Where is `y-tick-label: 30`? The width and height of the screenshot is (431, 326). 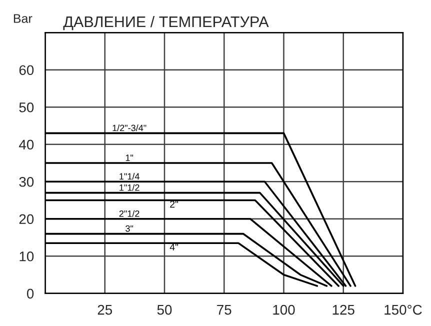
y-tick-label: 30 is located at coordinates (26, 181).